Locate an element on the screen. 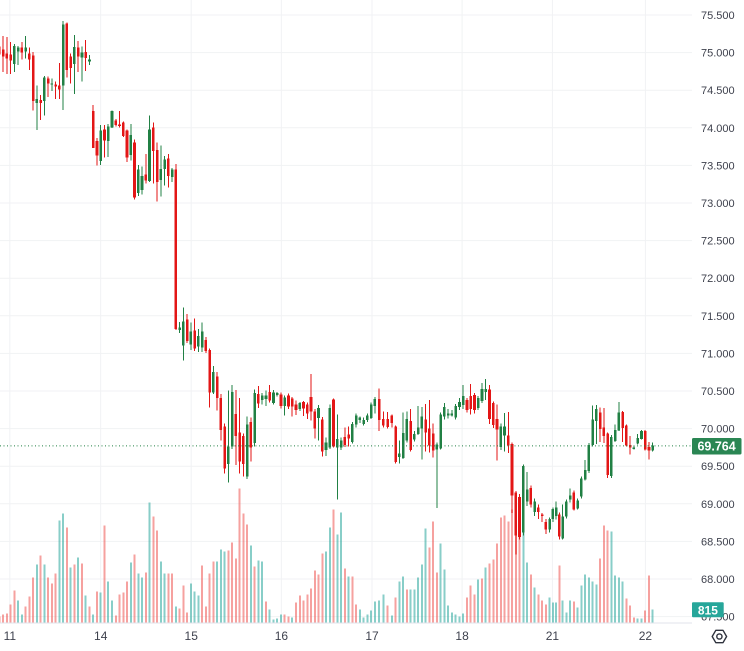 This screenshot has height=651, width=744. svg-text: 69.500 is located at coordinates (718, 467).